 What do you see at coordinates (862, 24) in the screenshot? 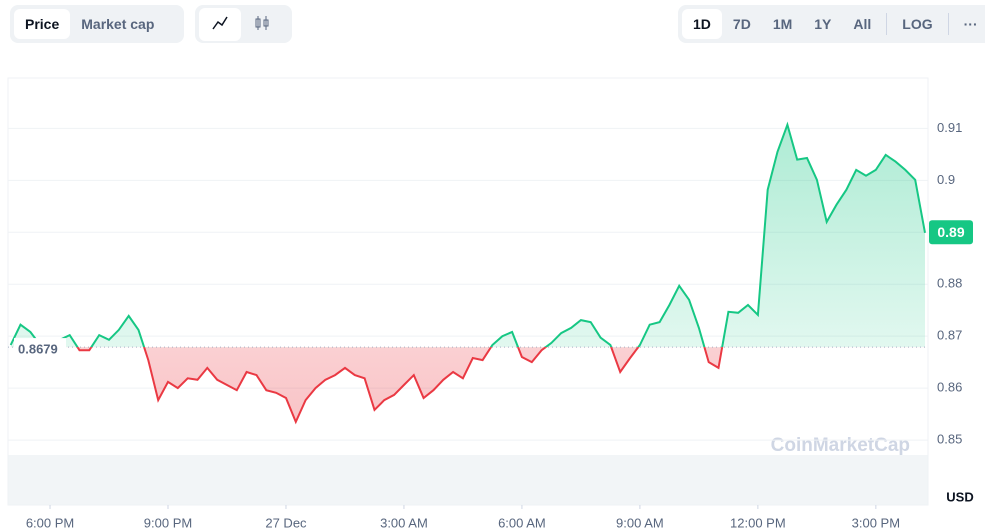
I see `range-button: All` at bounding box center [862, 24].